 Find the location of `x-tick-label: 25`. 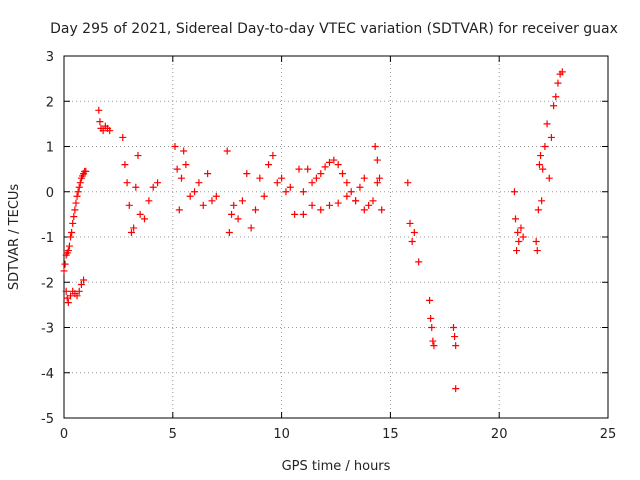

x-tick-label: 25 is located at coordinates (608, 434).